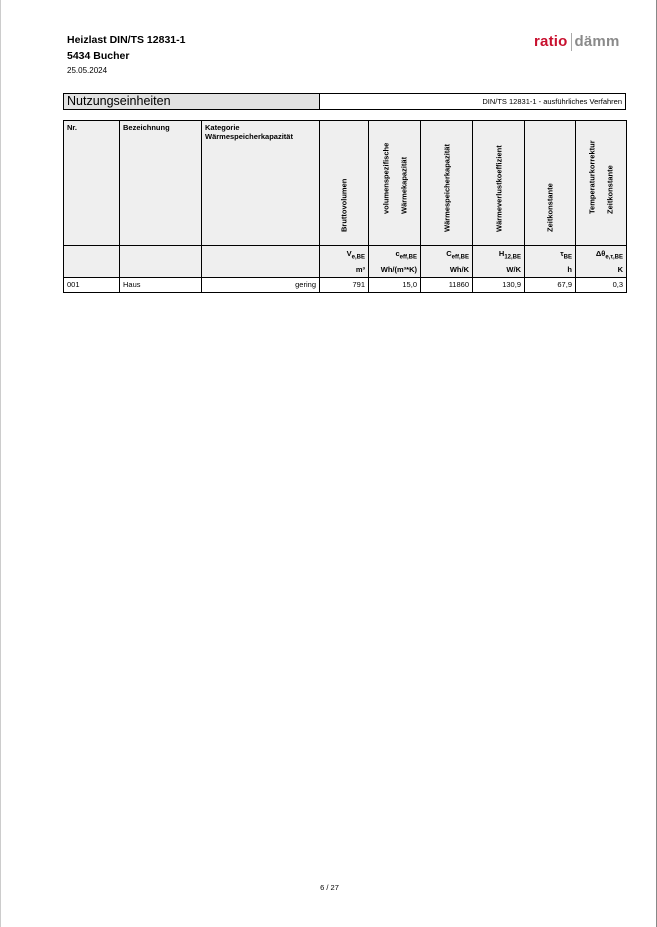 The image size is (657, 927). I want to click on col-temperaturkorrektur: Temperaturkorrektur Zeitkonstante, so click(601, 183).